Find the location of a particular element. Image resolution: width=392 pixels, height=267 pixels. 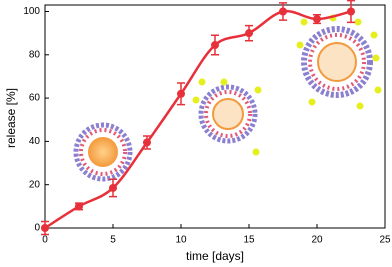

y-tick-label: 20 is located at coordinates (35, 184).